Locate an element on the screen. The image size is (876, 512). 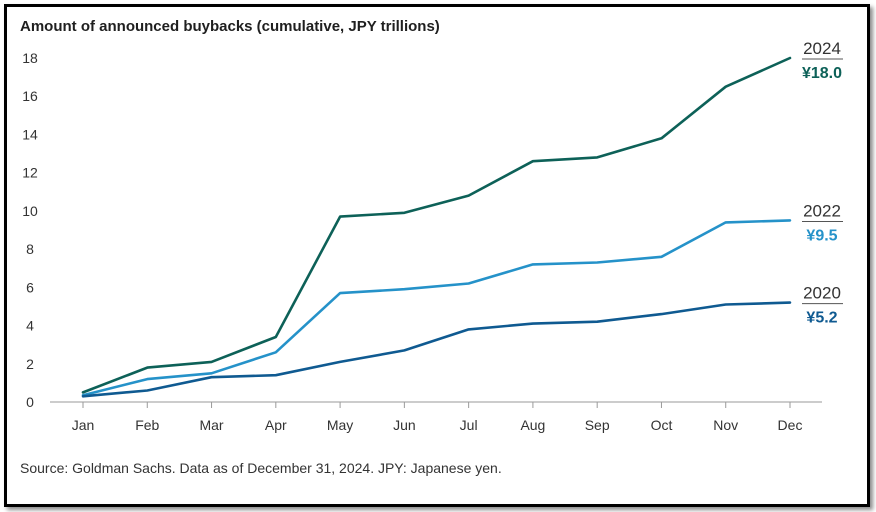
series-name-label: 2024 is located at coordinates (822, 48).